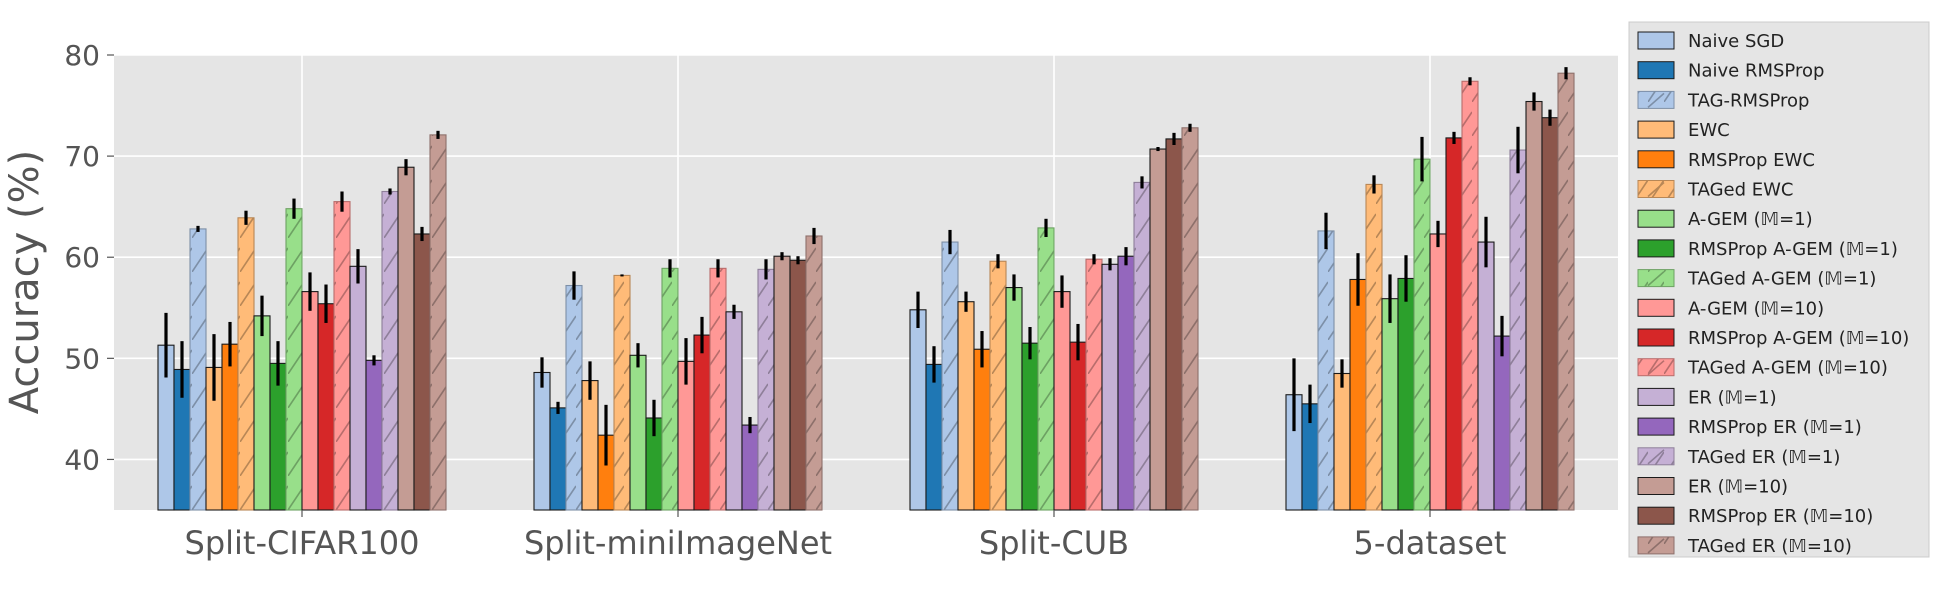 The height and width of the screenshot is (594, 1950). Describe the element at coordinates (1793, 249) in the screenshot. I see `legend-label: RMSProp A-GEM (𝕄=1)` at that location.